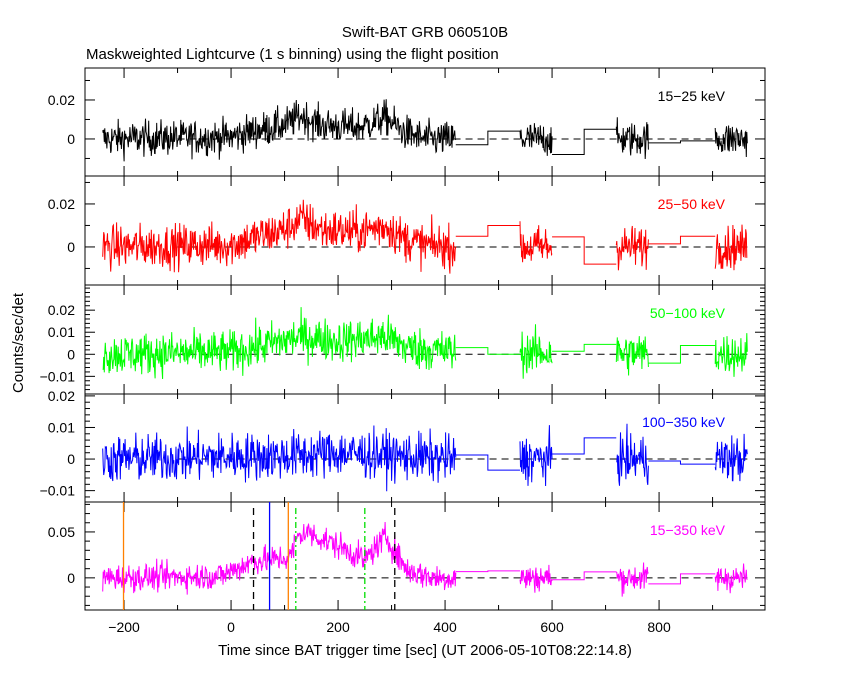 The width and height of the screenshot is (850, 680). I want to click on energy-band-label: 25−50 keV, so click(692, 204).